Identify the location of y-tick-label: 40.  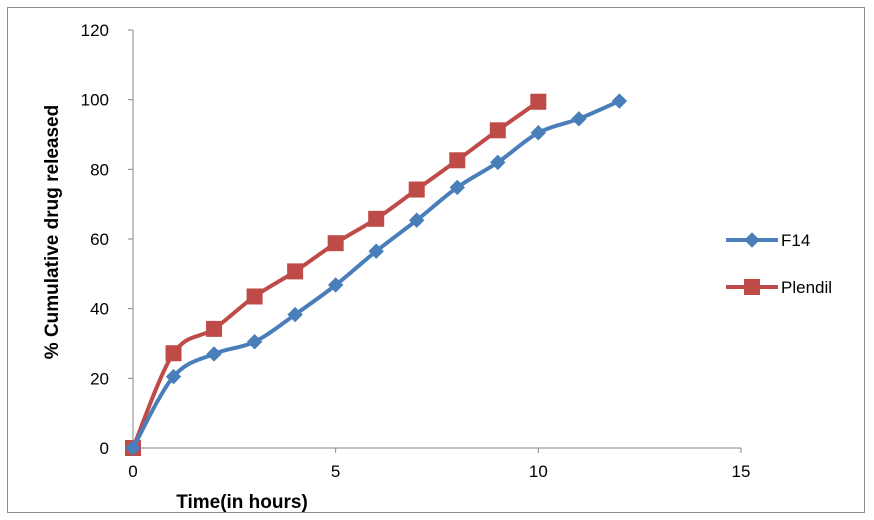
(99, 309).